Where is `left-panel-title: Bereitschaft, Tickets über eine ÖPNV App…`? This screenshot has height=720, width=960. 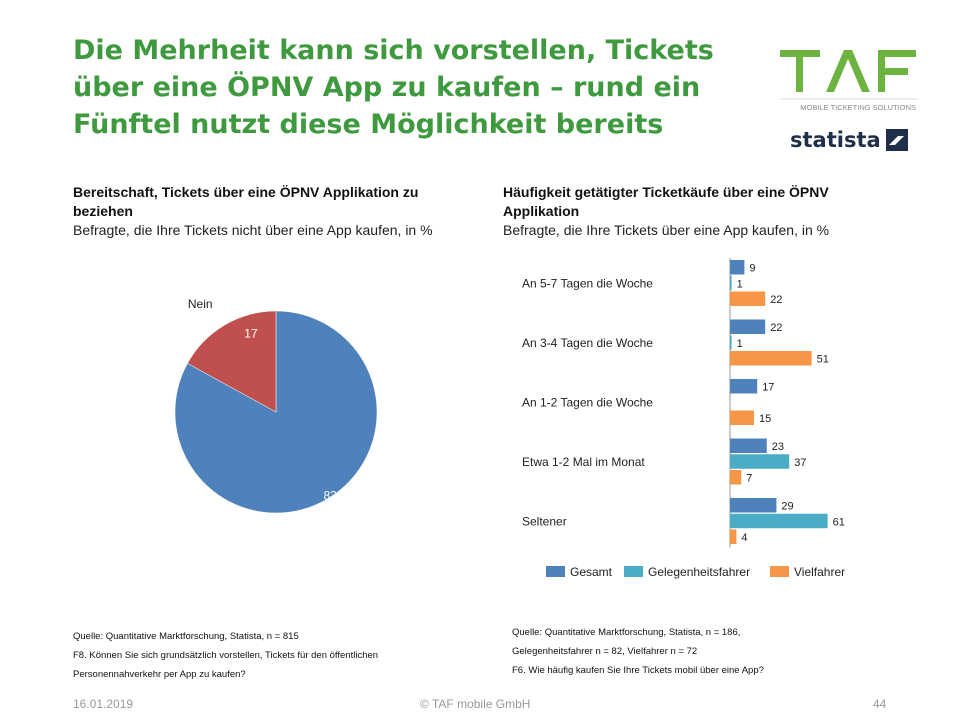 left-panel-title: Bereitschaft, Tickets über eine ÖPNV App… is located at coordinates (246, 201).